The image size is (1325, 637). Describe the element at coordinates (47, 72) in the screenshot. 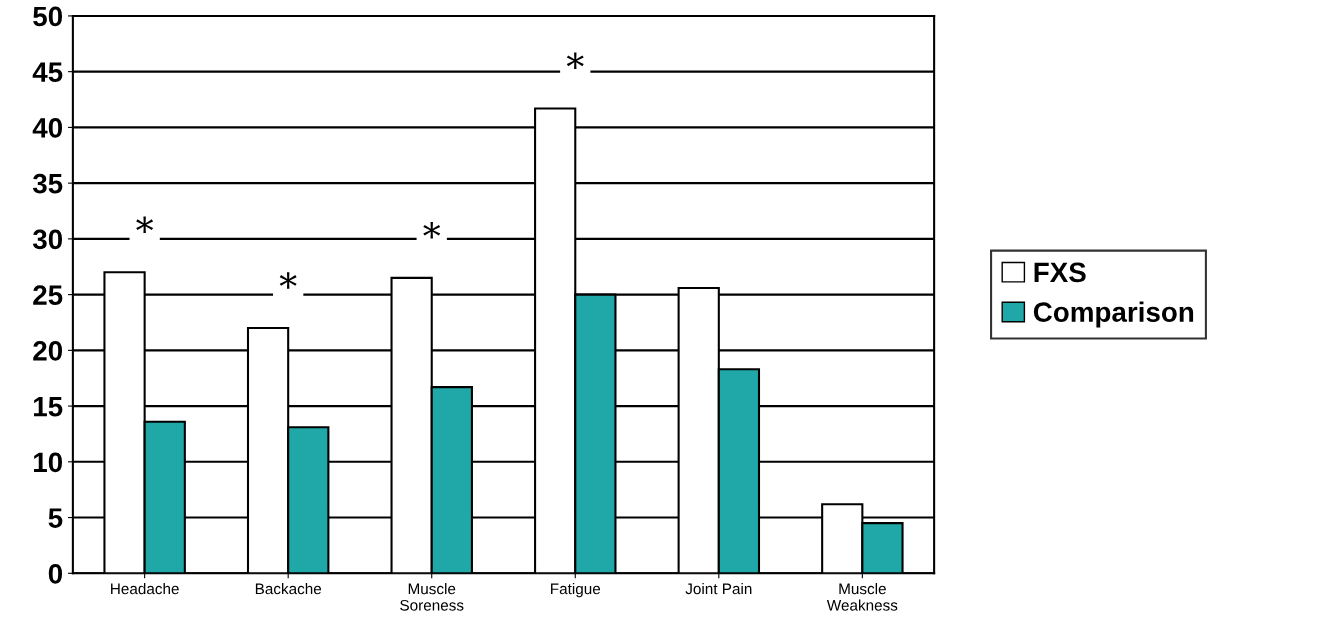

I see `y-tick-label: 45` at that location.